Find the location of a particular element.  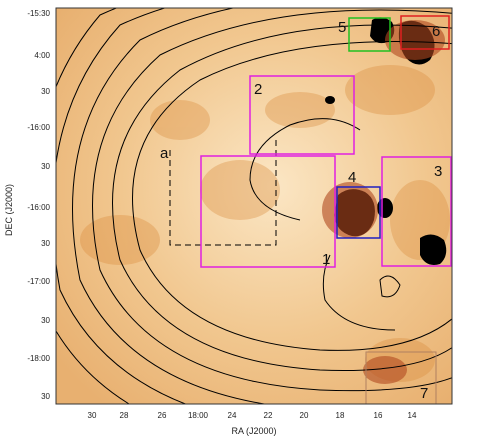

region-5-box is located at coordinates (369, 34).